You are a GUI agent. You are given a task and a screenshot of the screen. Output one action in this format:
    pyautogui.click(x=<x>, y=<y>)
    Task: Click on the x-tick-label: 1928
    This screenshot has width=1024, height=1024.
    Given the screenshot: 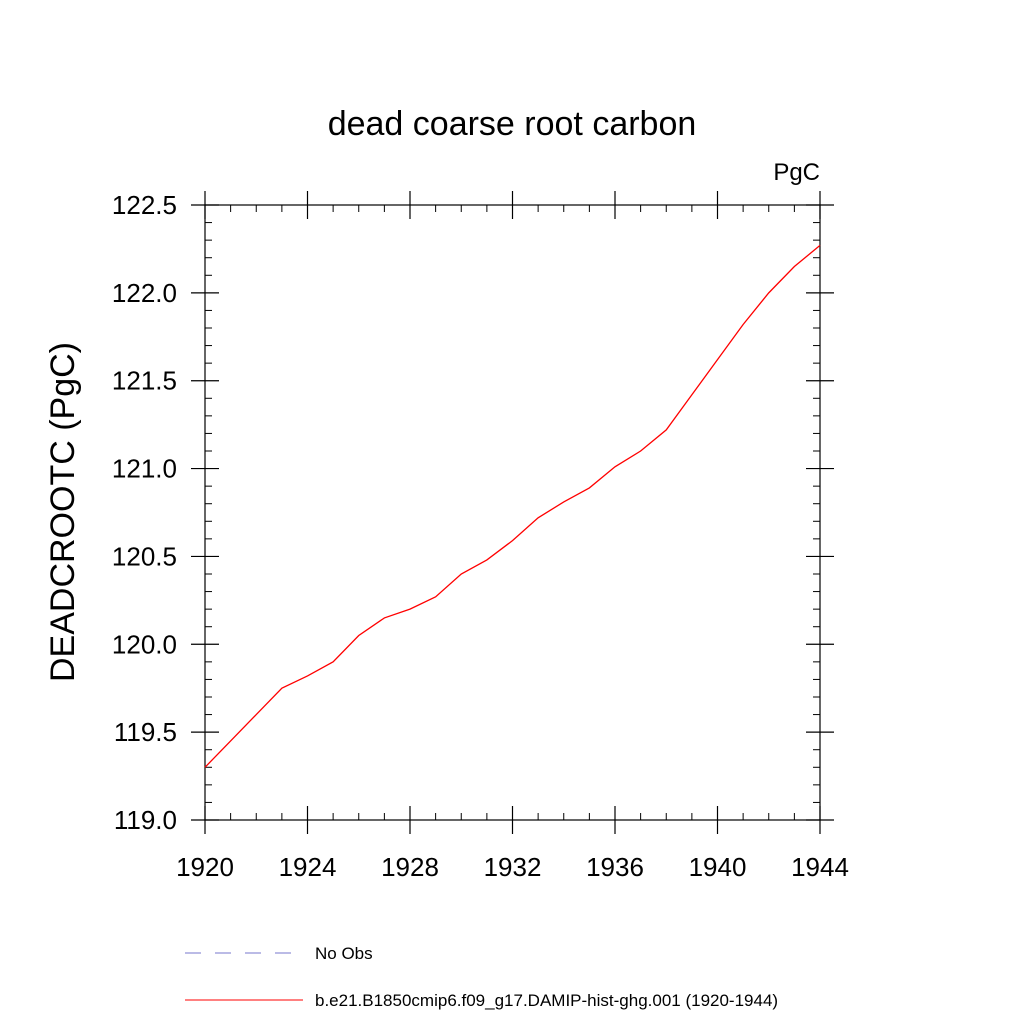 What is the action you would take?
    pyautogui.click(x=410, y=867)
    